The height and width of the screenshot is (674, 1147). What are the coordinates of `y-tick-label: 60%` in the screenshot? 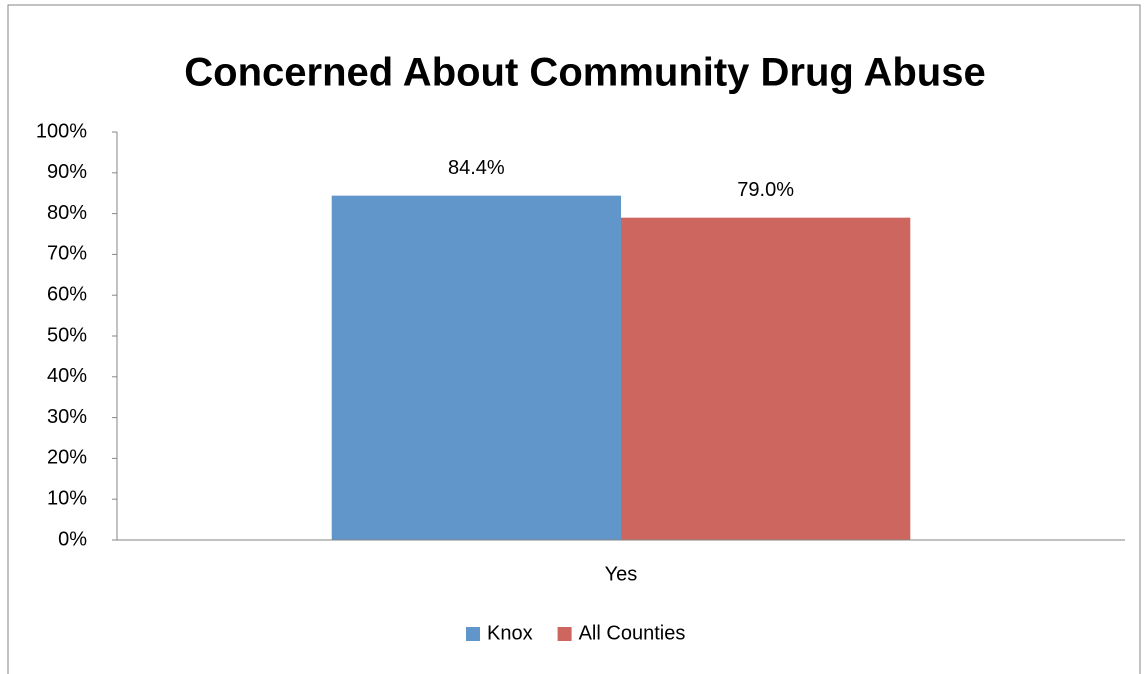 It's located at (67, 294).